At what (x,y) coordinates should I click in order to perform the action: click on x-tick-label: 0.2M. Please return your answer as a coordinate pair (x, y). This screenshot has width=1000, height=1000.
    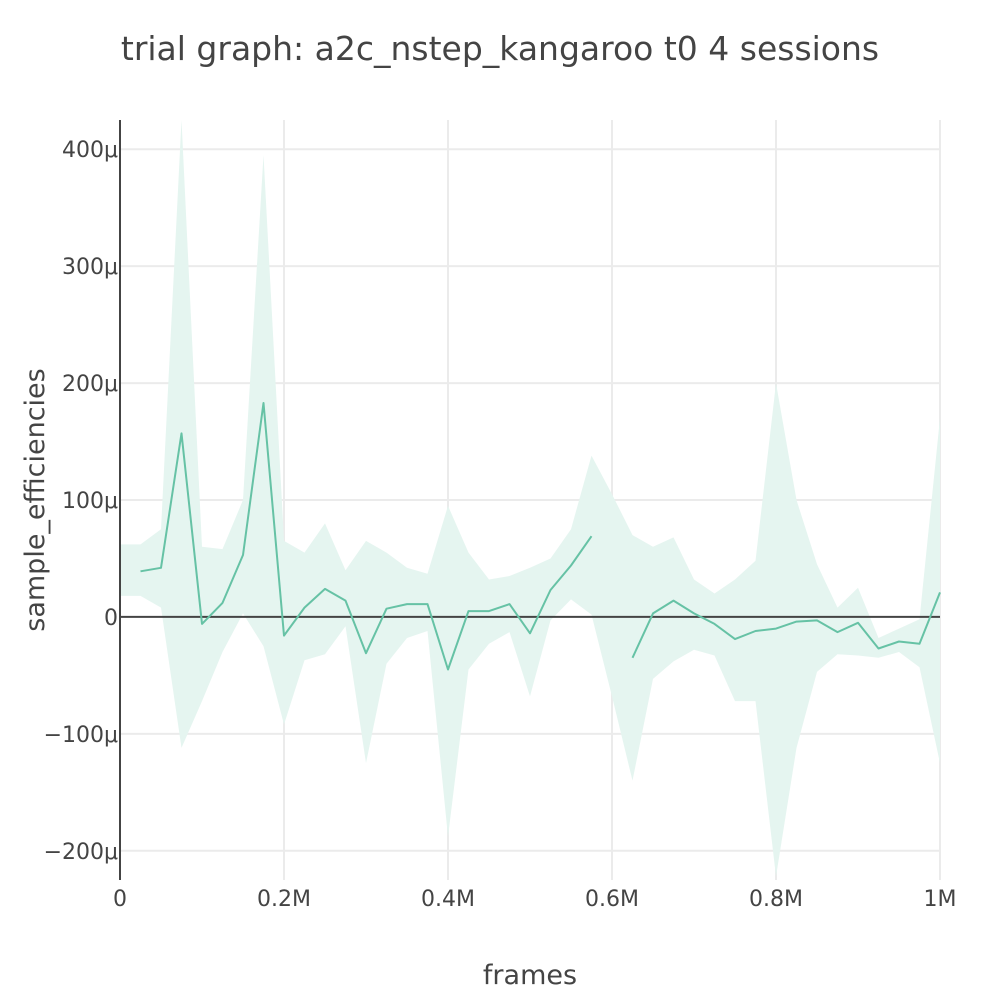
    Looking at the image, I should click on (284, 899).